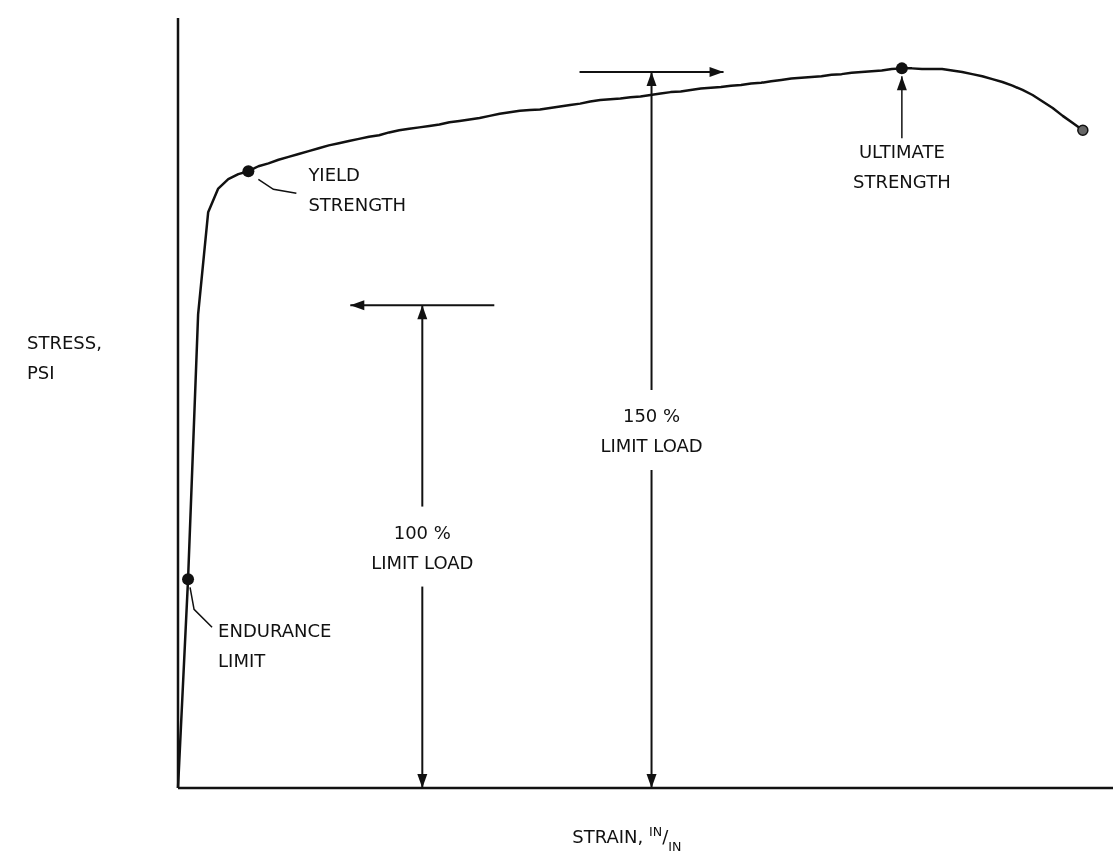 The height and width of the screenshot is (866, 1119). Describe the element at coordinates (651, 430) in the screenshot. I see `annotation: 150 % LIMIT LOAD` at that location.